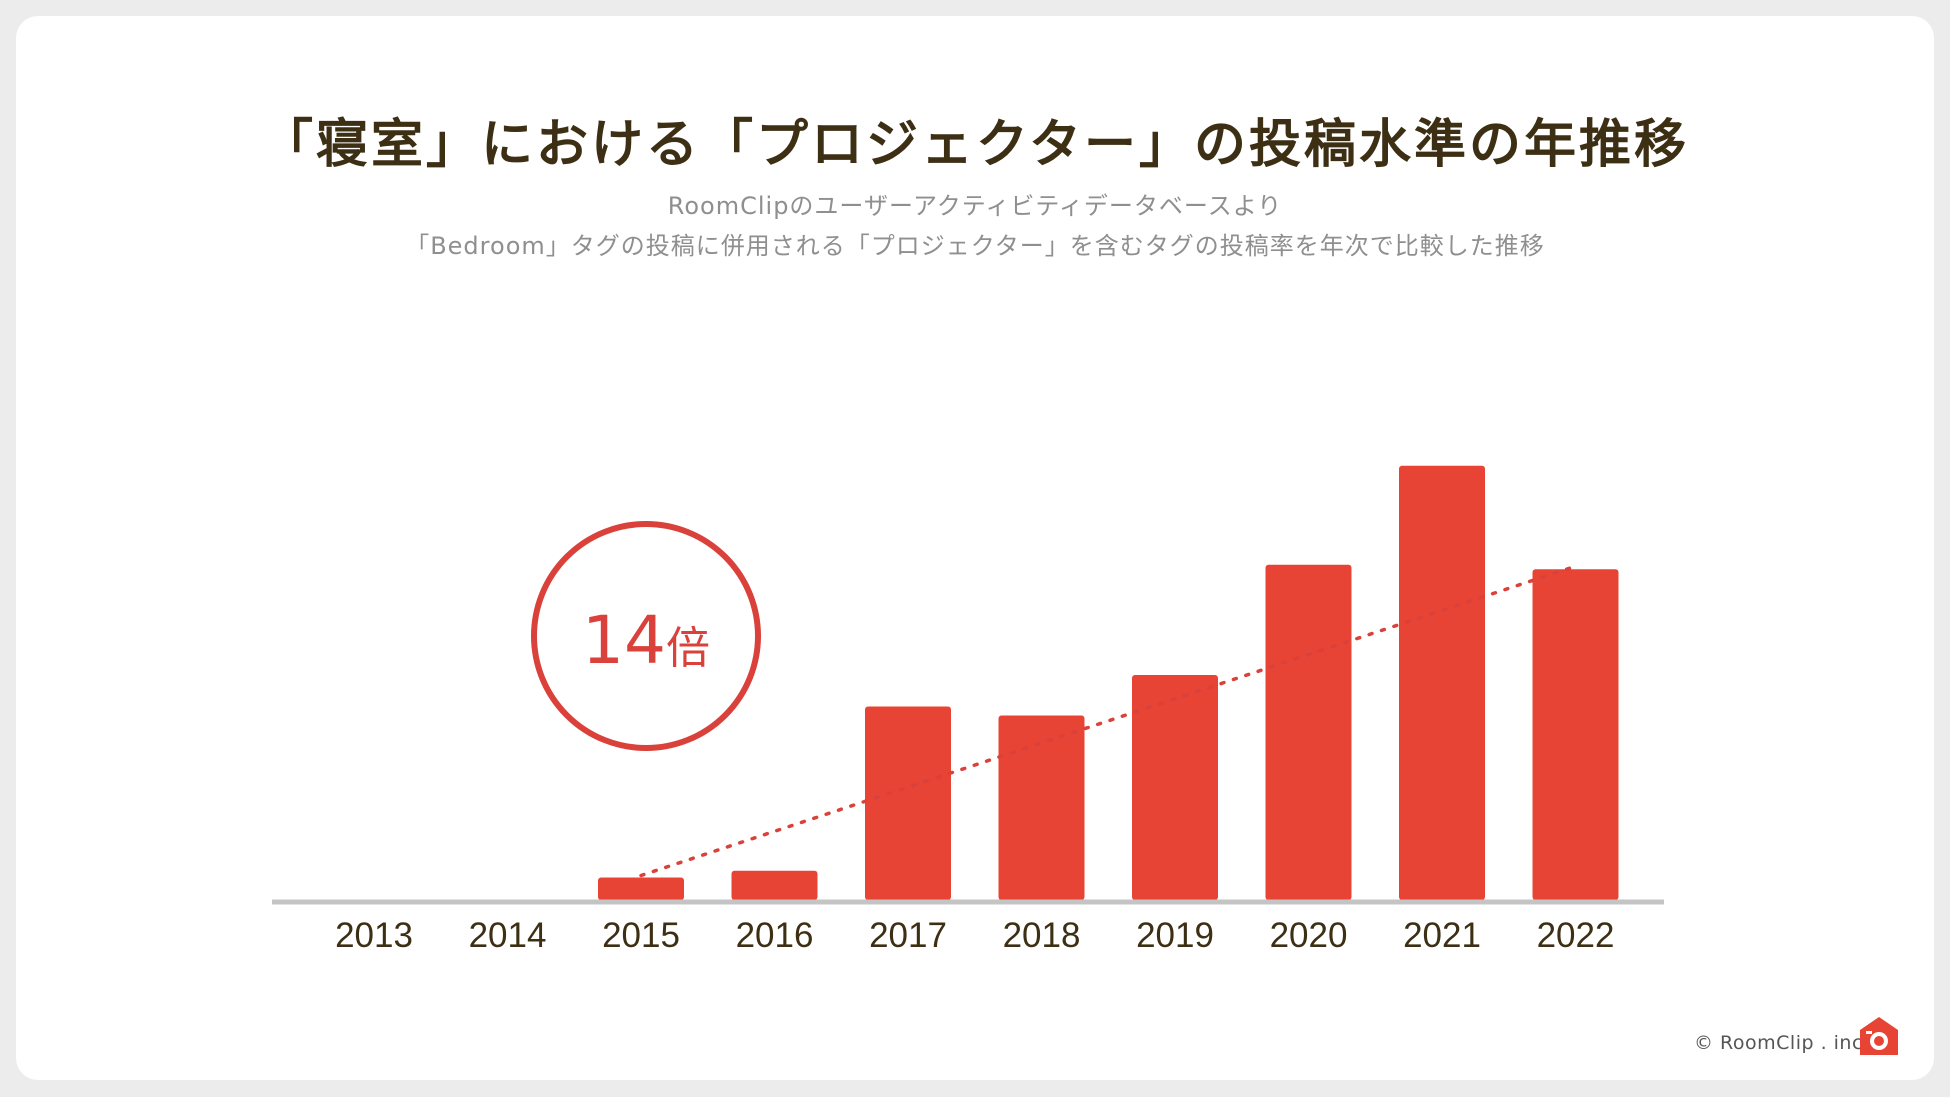 This screenshot has width=1950, height=1097. I want to click on x-tick-label-2017: 2017, so click(908, 935).